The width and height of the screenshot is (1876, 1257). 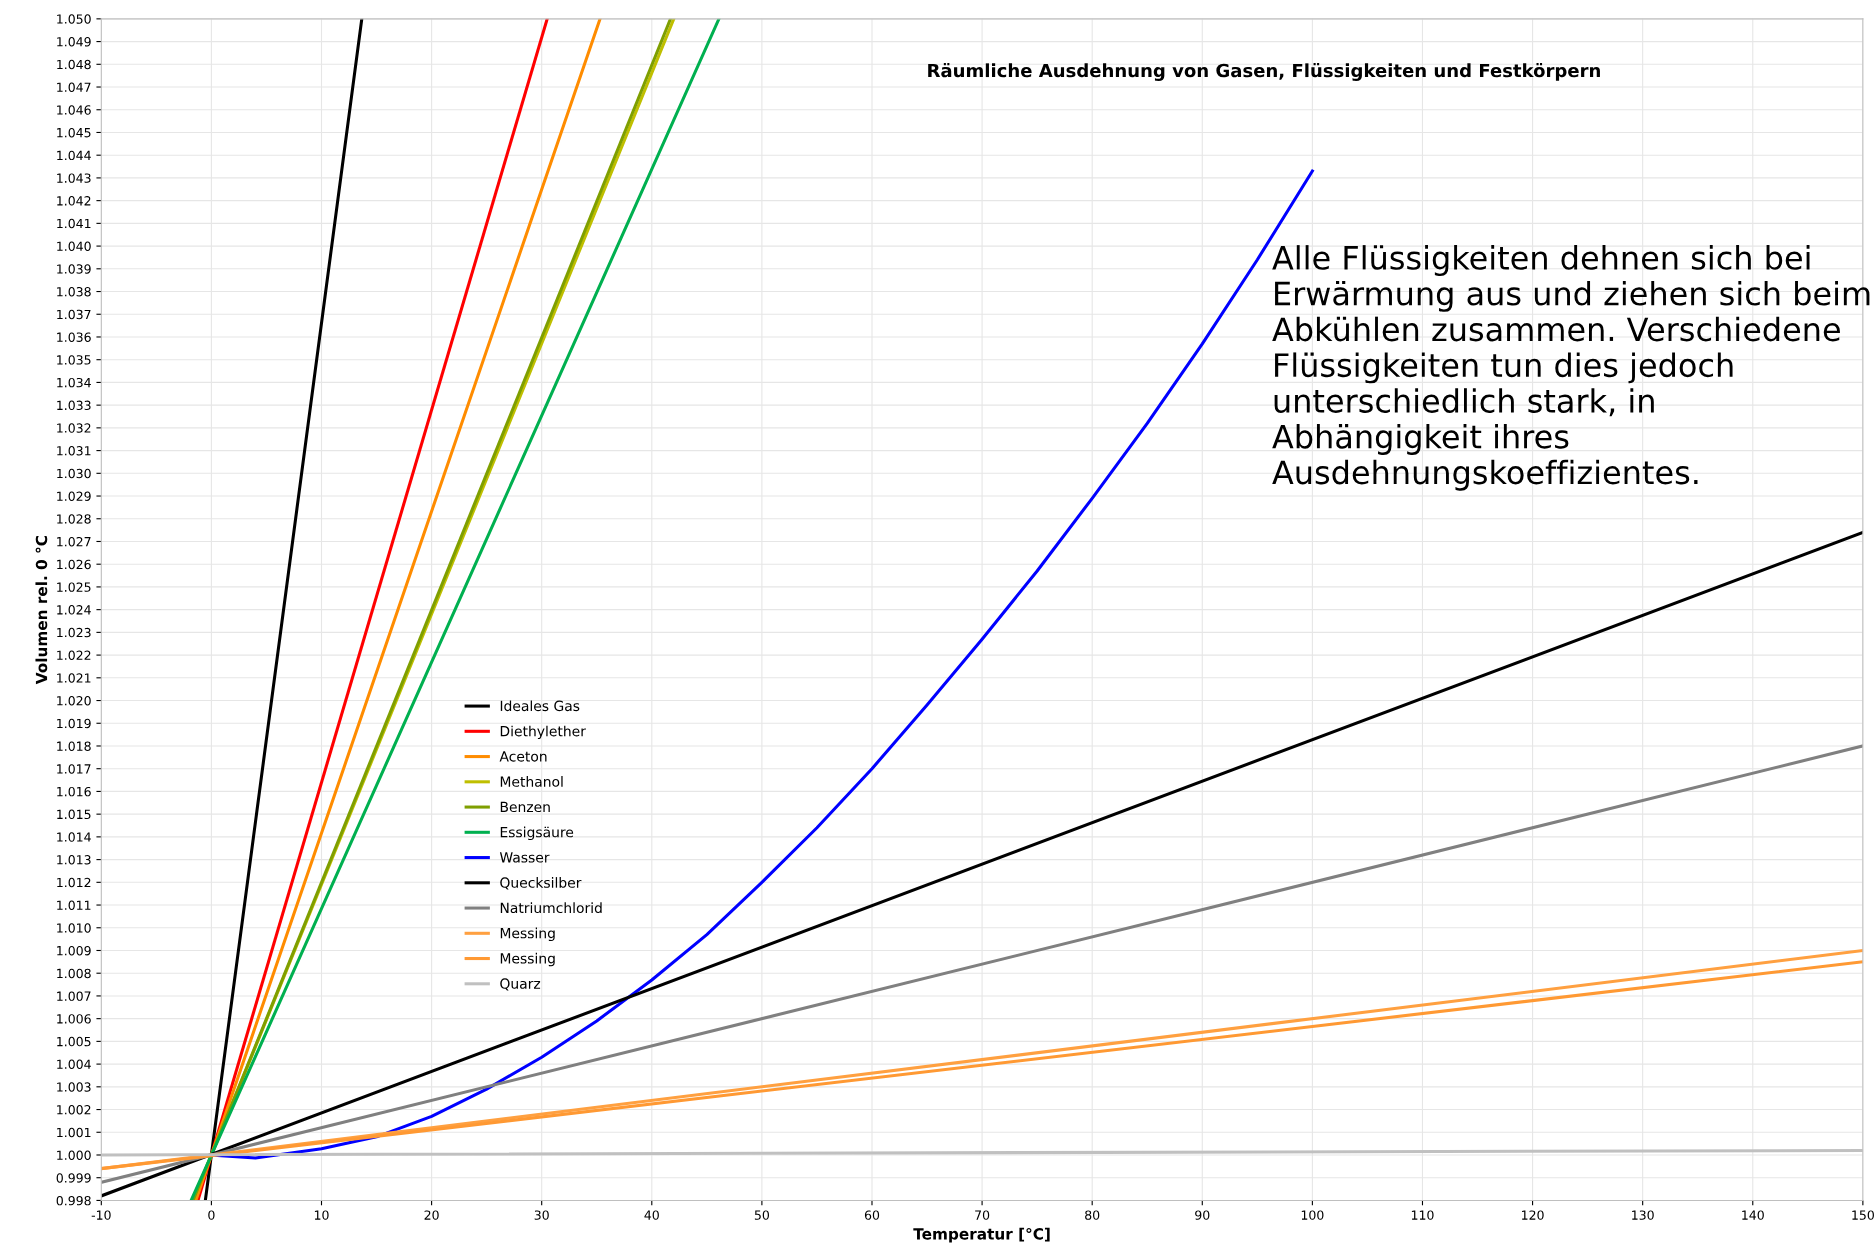 I want to click on y-tick-label: 1.038, so click(x=74, y=292).